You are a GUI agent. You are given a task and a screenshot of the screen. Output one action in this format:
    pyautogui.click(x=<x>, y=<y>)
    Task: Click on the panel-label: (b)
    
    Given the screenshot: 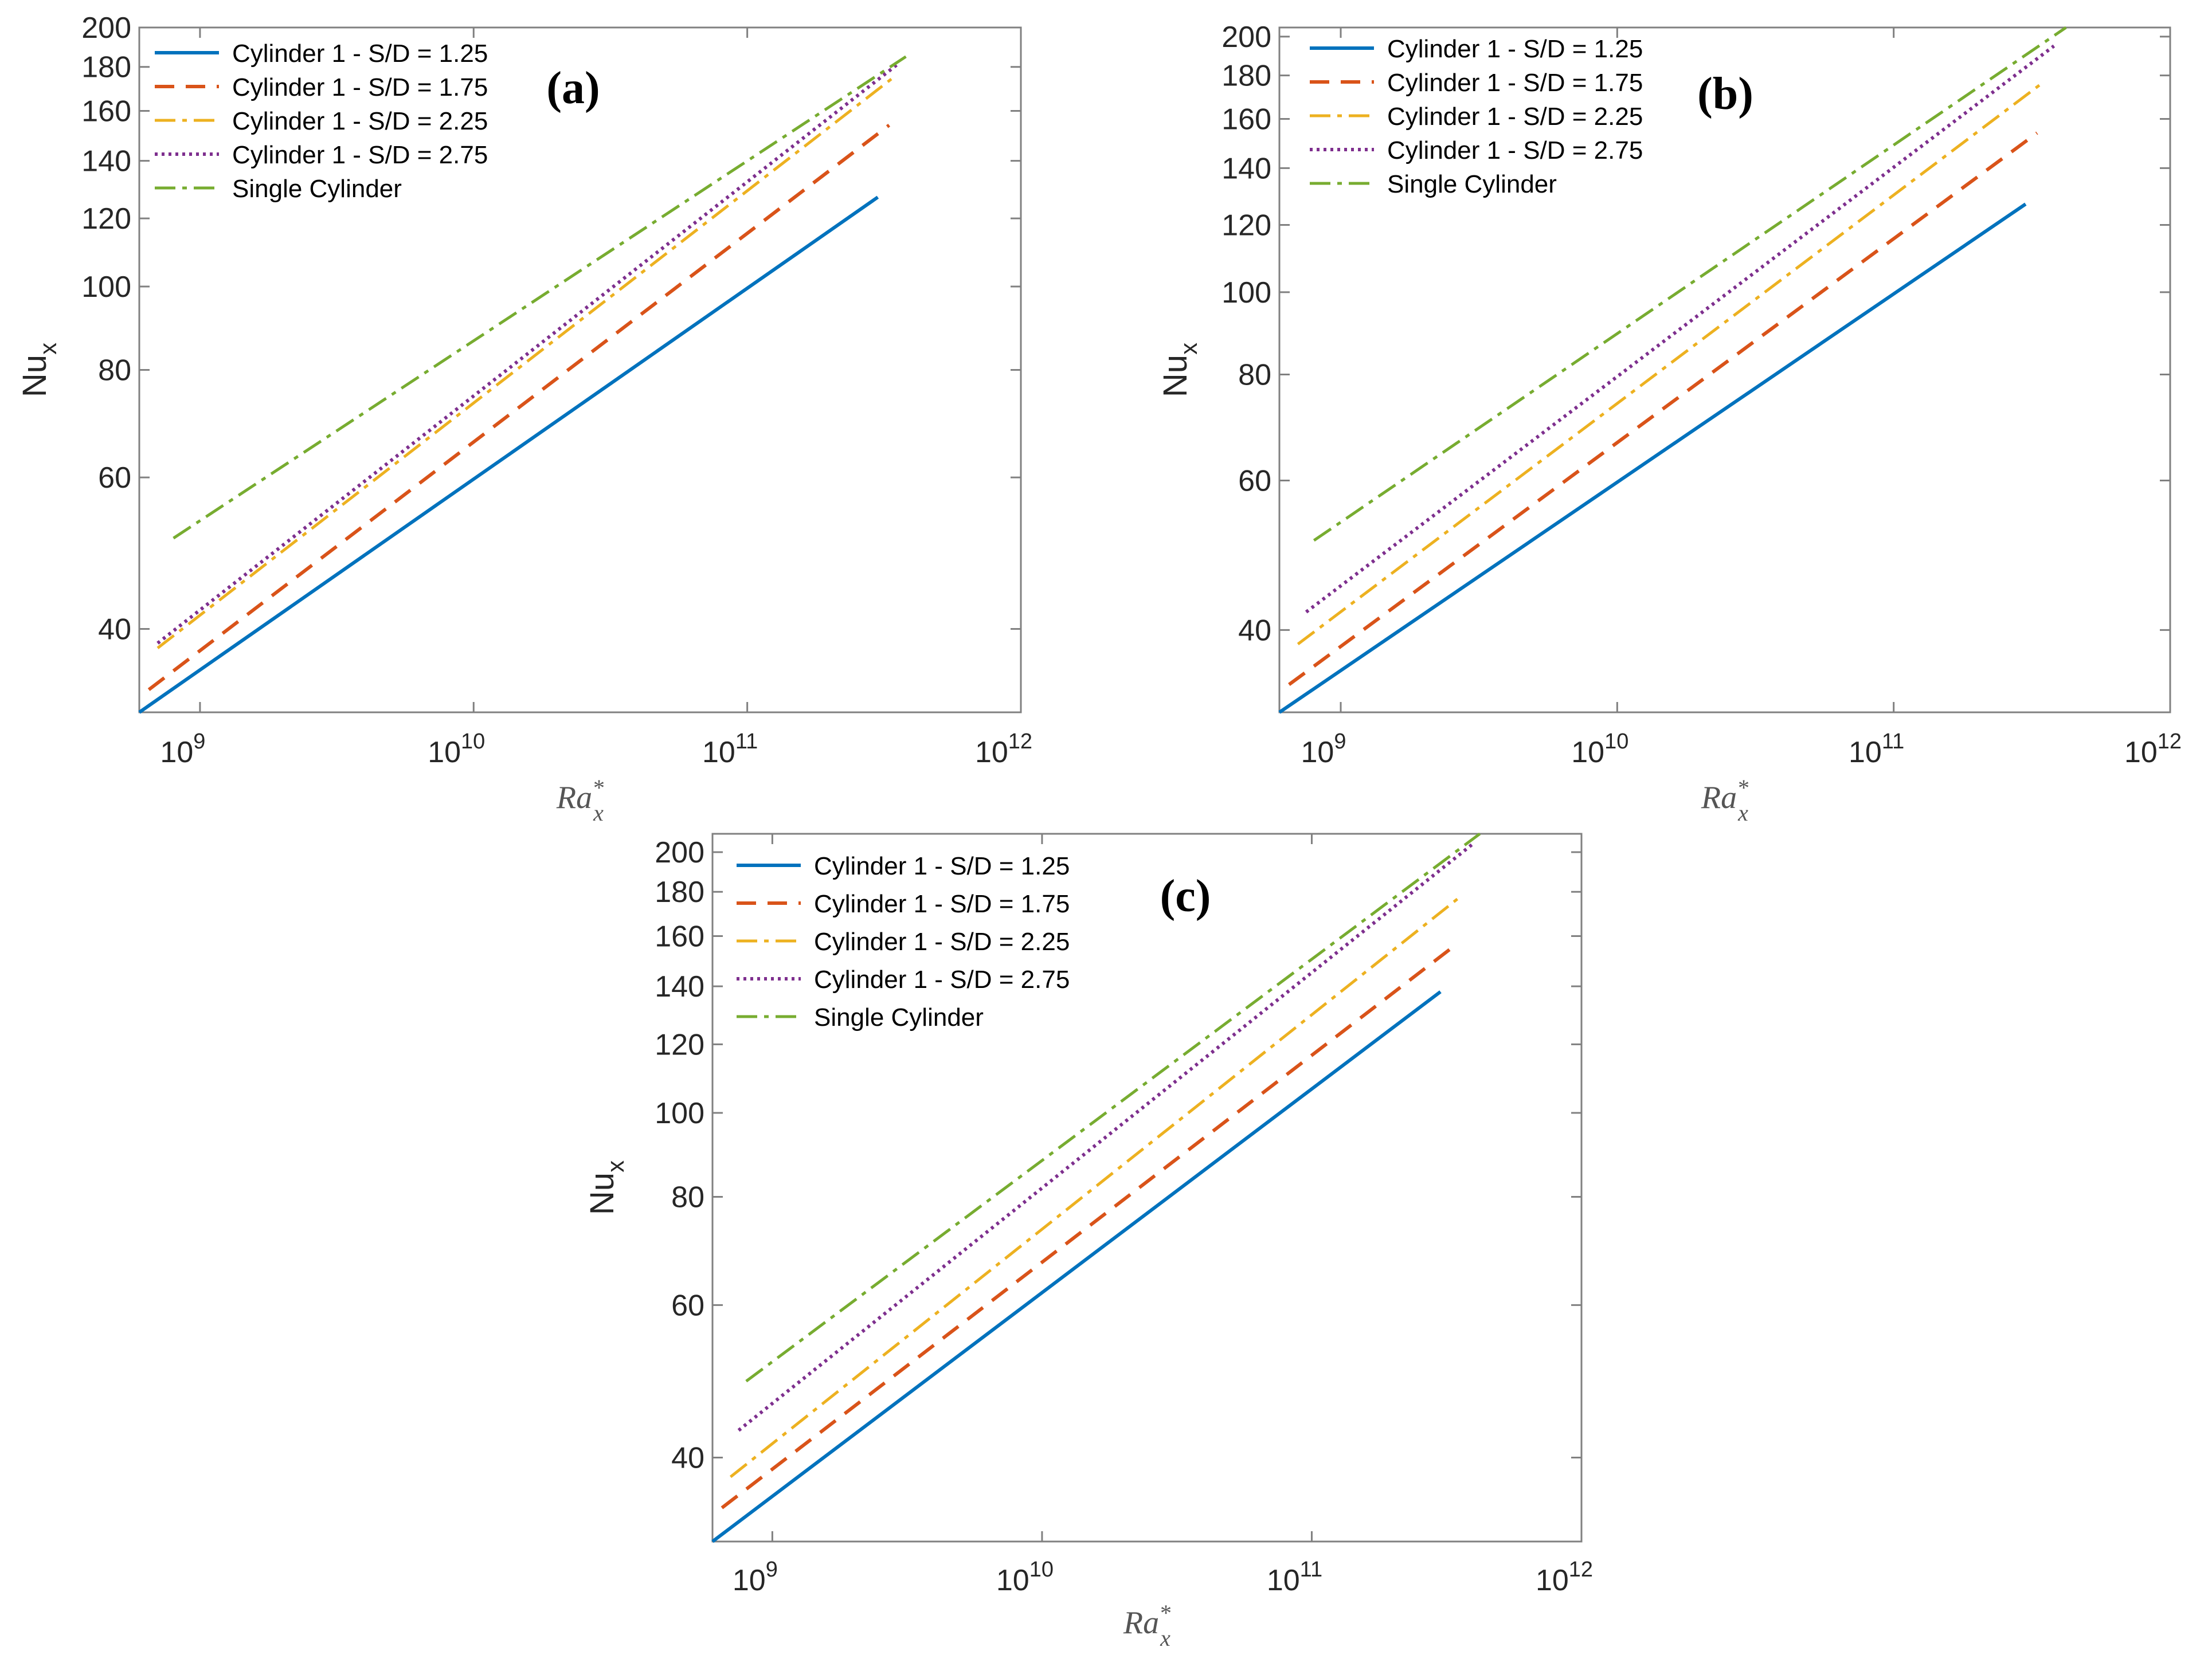 What is the action you would take?
    pyautogui.click(x=1725, y=94)
    